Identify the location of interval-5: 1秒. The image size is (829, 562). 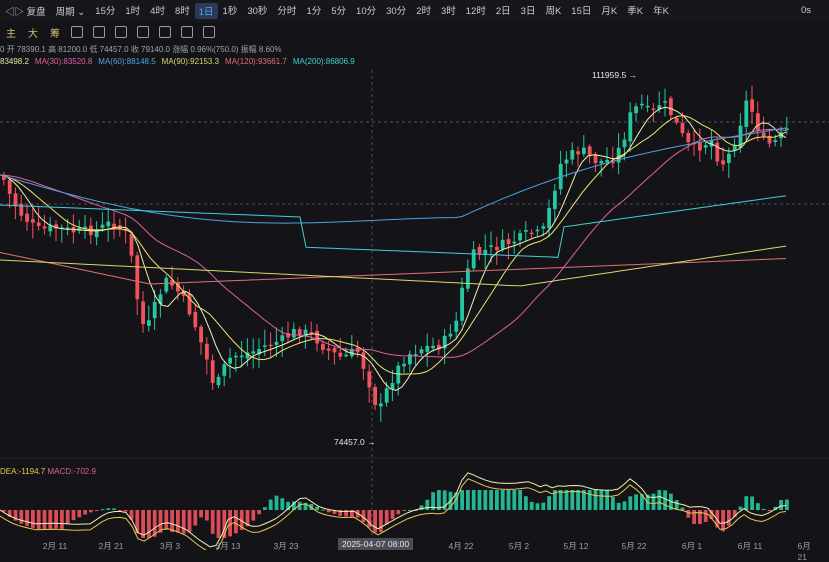
(230, 11).